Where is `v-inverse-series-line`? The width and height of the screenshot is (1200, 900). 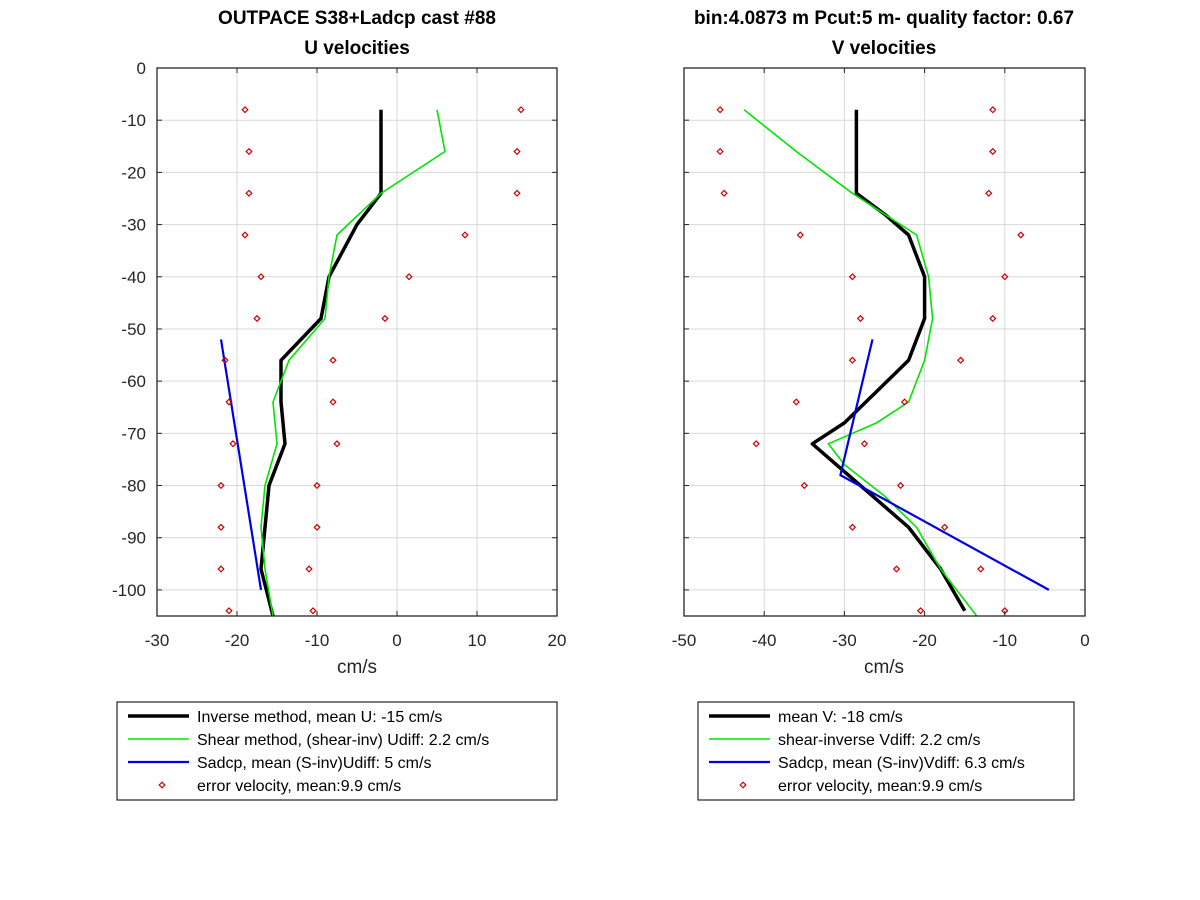
v-inverse-series-line is located at coordinates (888, 360).